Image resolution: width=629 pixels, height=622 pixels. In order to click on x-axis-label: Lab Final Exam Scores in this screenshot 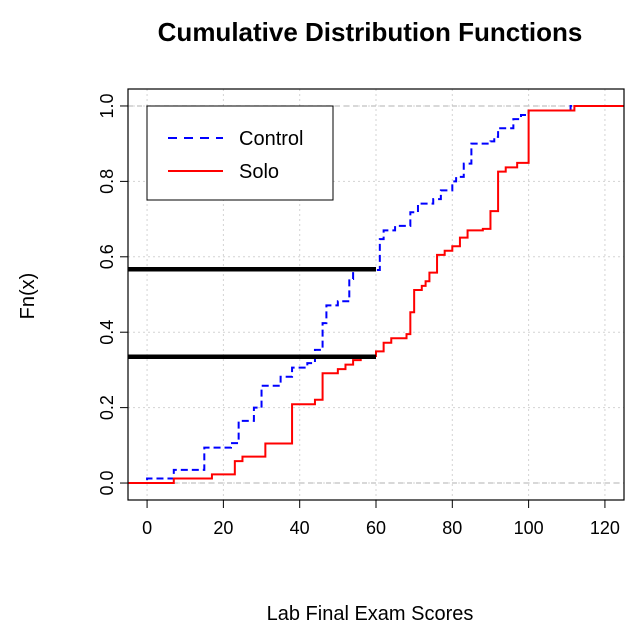, I will do `click(370, 612)`.